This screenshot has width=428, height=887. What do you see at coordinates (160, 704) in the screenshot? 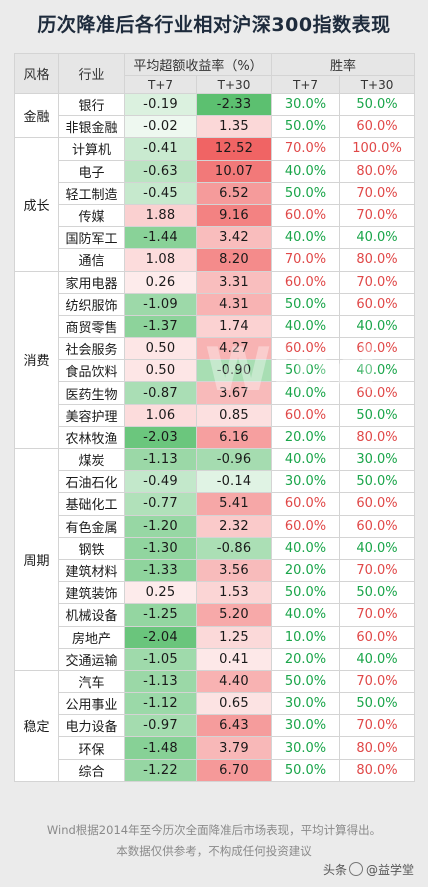
I see `excess-t7-cell: -1.12` at bounding box center [160, 704].